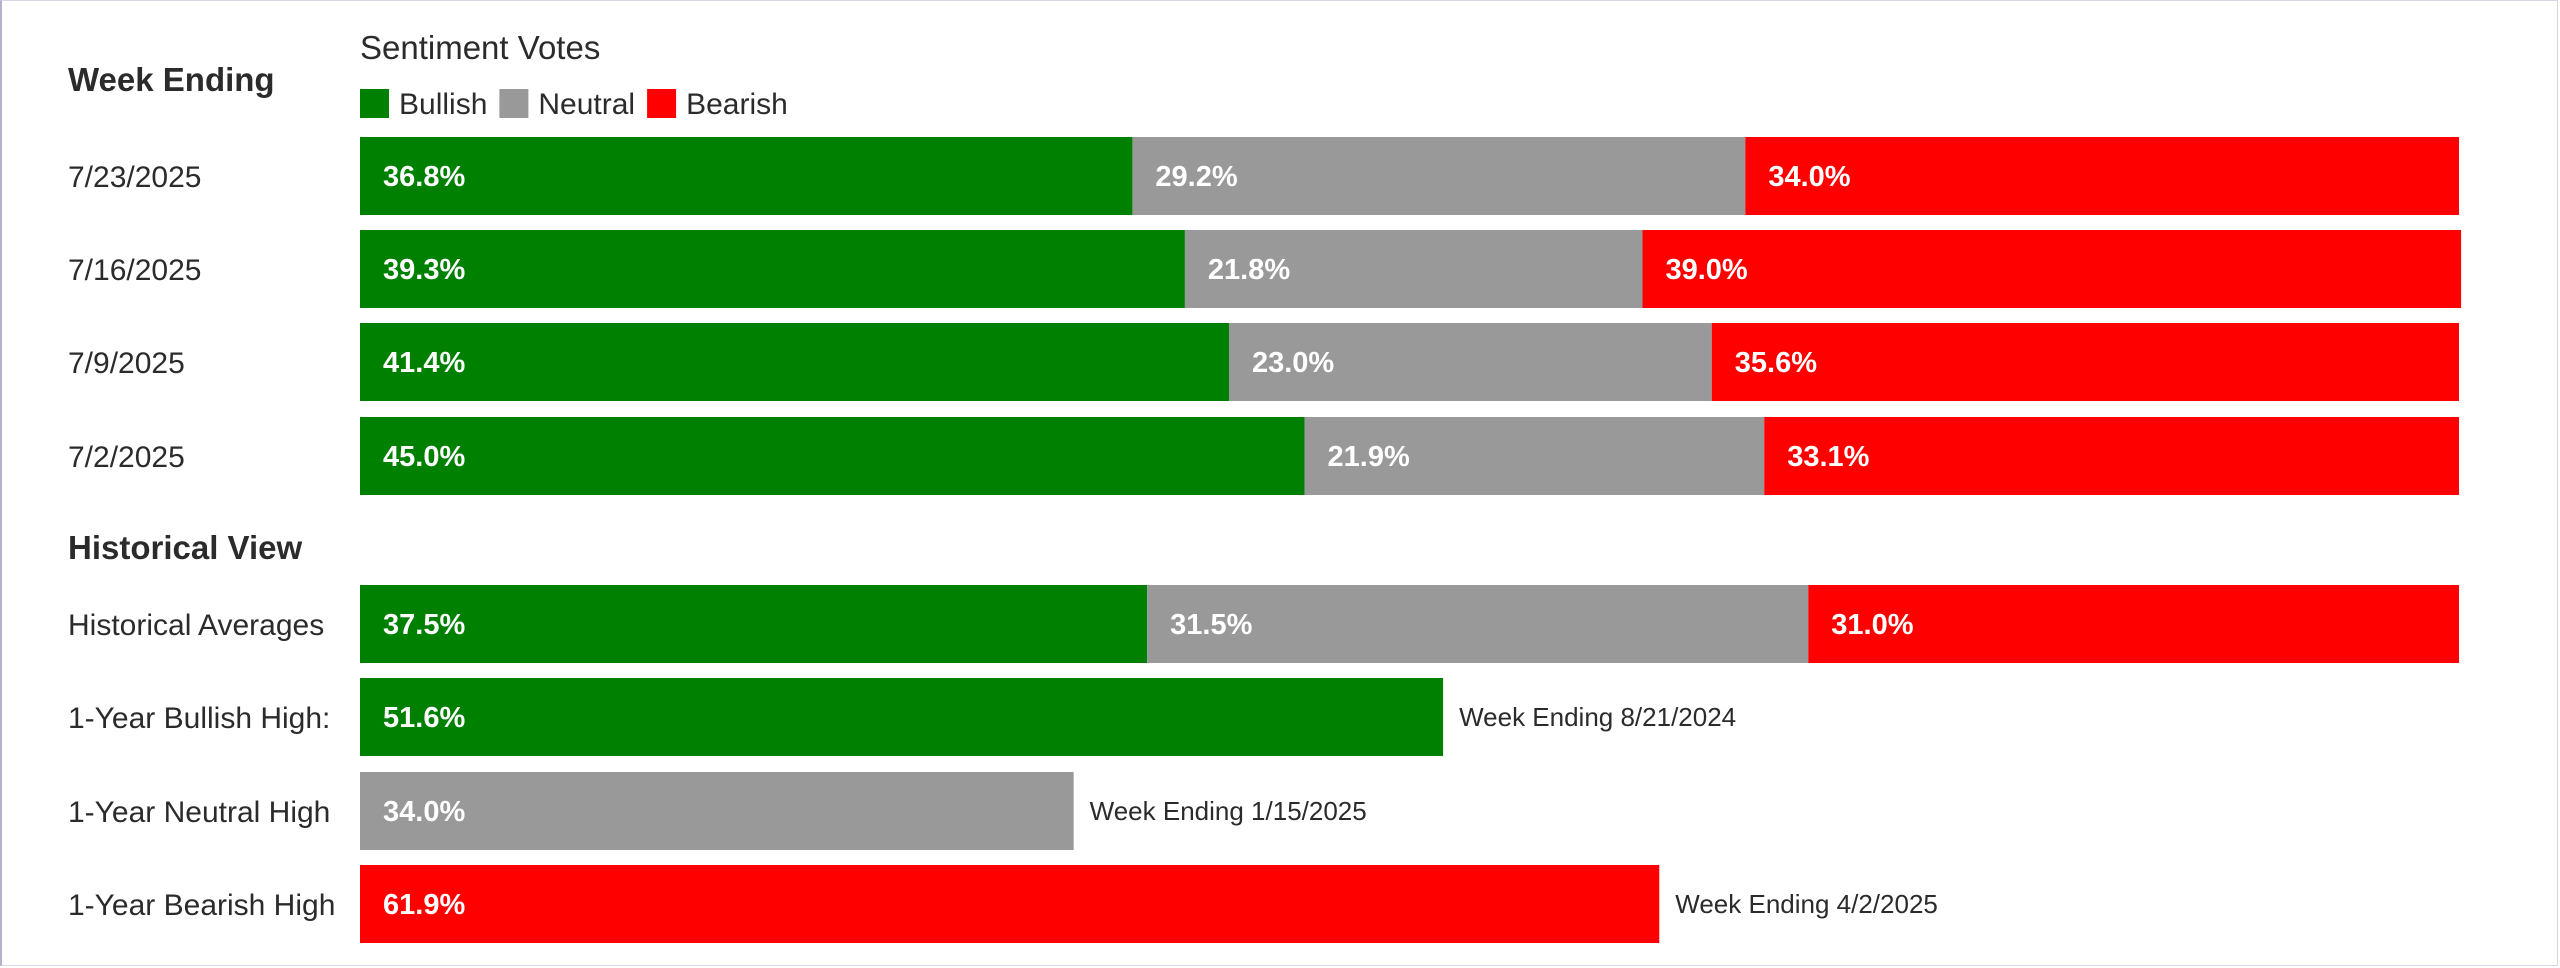 Image resolution: width=2560 pixels, height=968 pixels. Describe the element at coordinates (1809, 177) in the screenshot. I see `bar-label-7-23-2025-bearish: 34.0%` at that location.